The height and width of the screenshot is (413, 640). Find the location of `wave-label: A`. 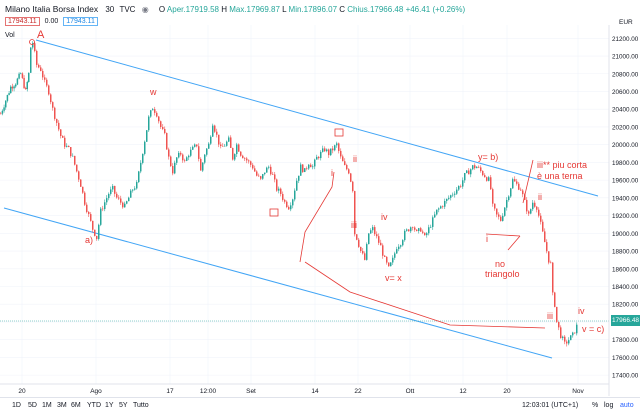

wave-label: A is located at coordinates (41, 35).